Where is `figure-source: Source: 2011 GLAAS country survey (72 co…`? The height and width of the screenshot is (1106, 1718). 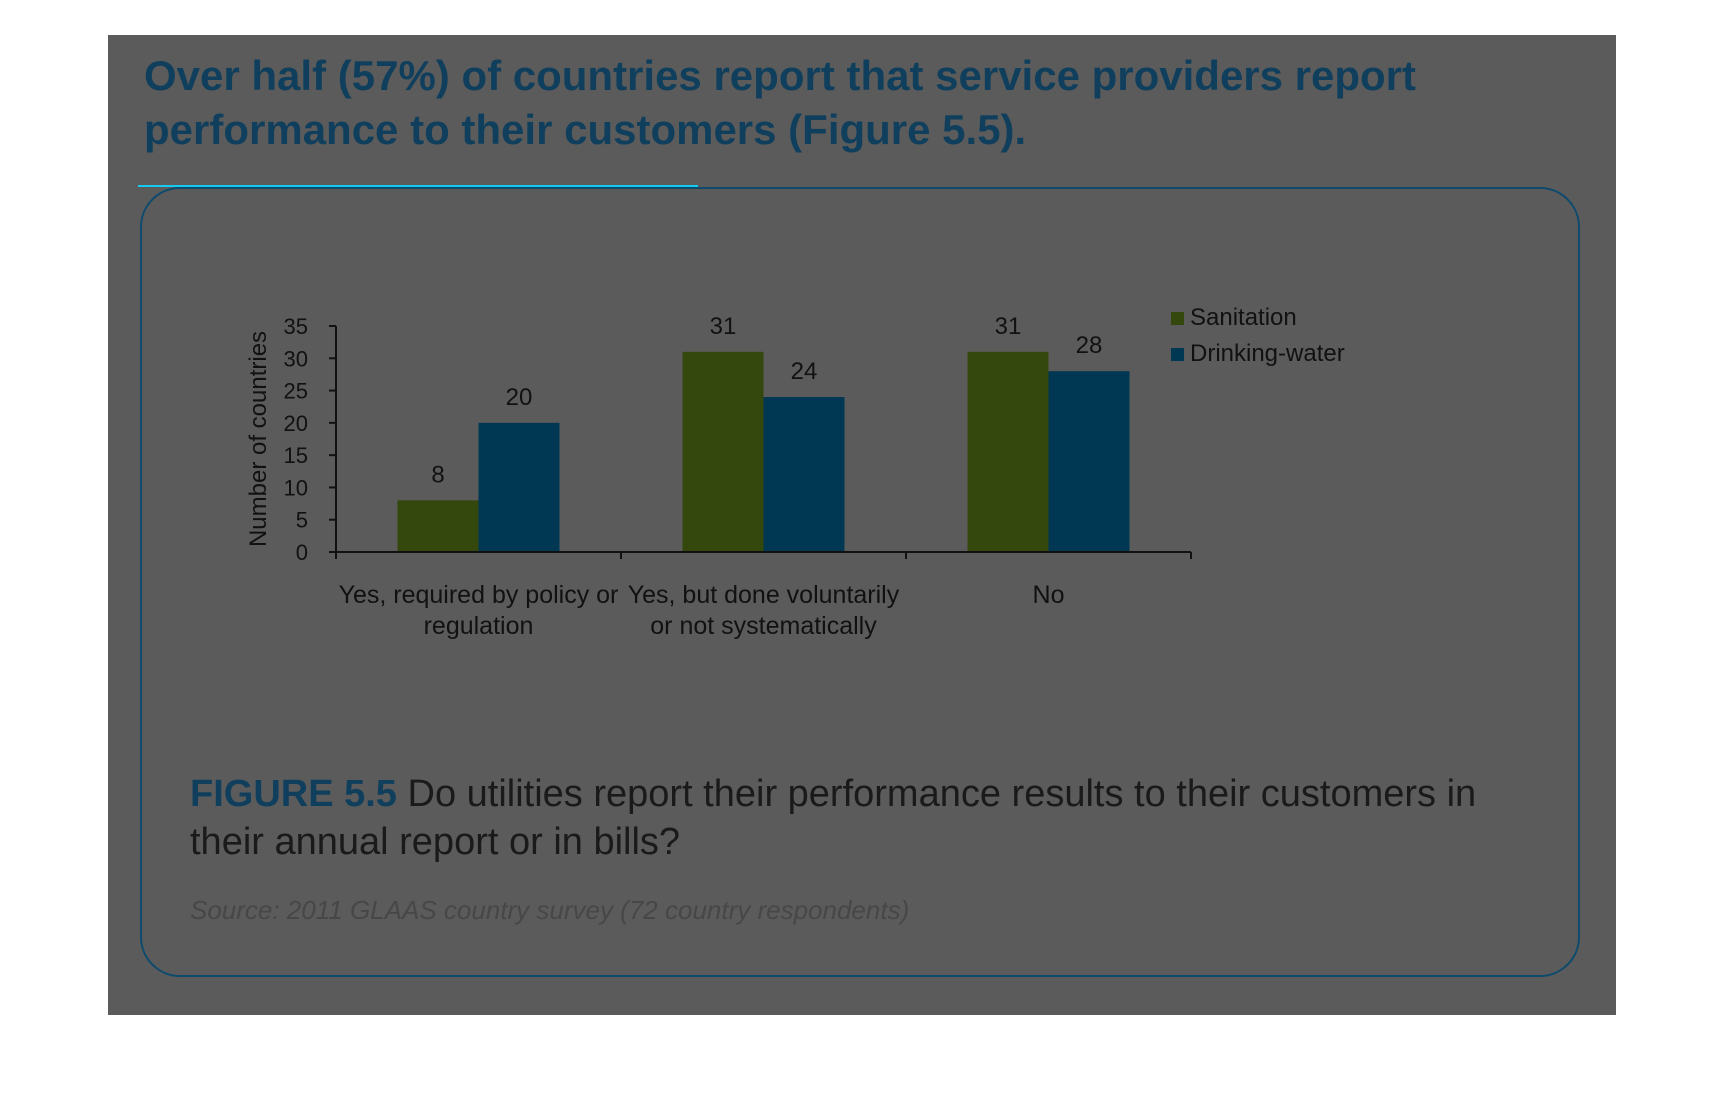
figure-source: Source: 2011 GLAAS country survey (72 co… is located at coordinates (550, 910).